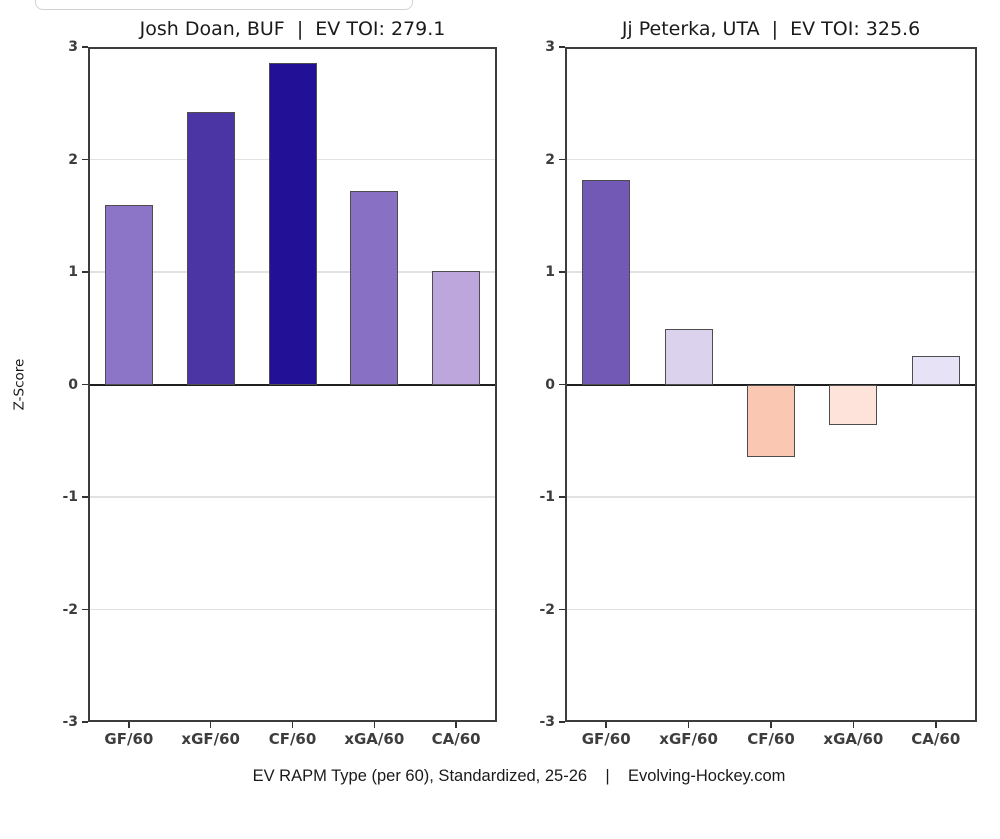 This screenshot has width=1000, height=839. Describe the element at coordinates (771, 29) in the screenshot. I see `chart-title-jj-peterka: Jj Peterka, UTA | EV TOI: 325.6` at that location.